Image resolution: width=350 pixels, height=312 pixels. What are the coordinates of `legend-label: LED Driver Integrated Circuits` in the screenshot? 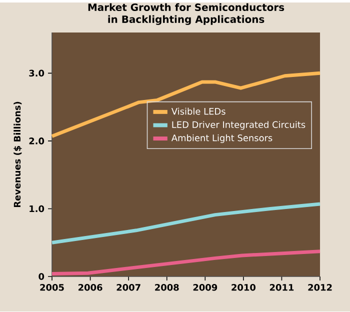 It's located at (239, 125).